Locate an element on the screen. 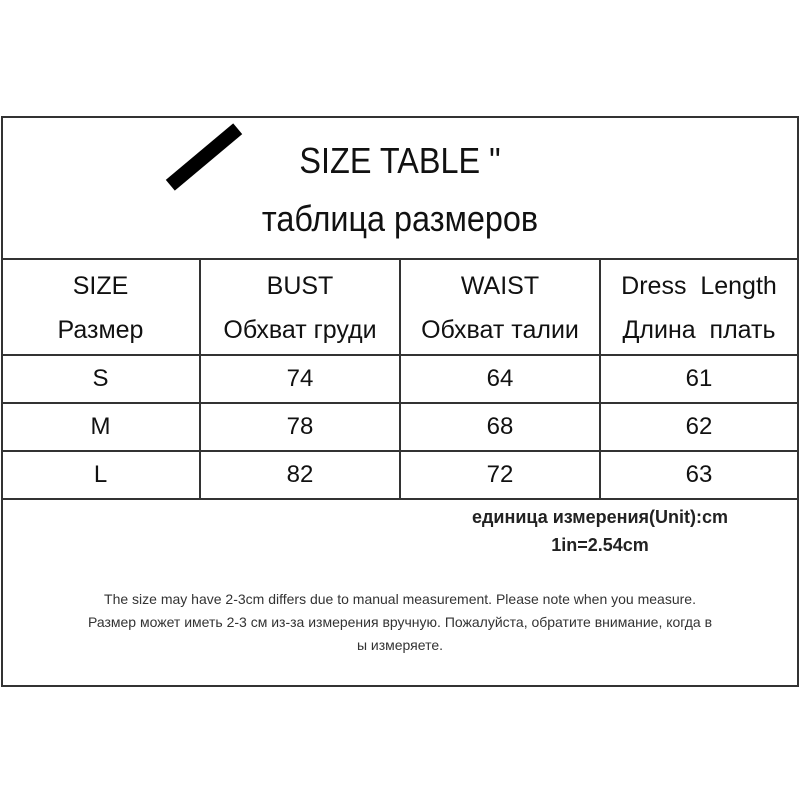 This screenshot has width=800, height=800. header-en: WAIST is located at coordinates (500, 286).